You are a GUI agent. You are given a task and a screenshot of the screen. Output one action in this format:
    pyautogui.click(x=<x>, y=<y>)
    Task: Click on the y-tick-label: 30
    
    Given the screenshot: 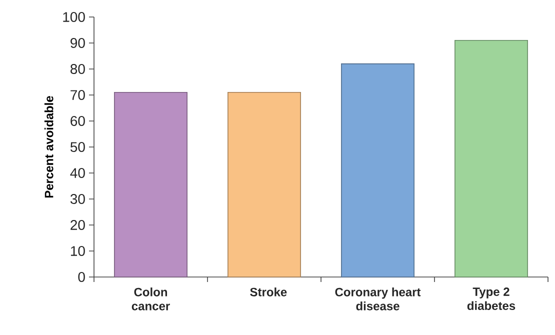 What is the action you would take?
    pyautogui.click(x=77, y=199)
    